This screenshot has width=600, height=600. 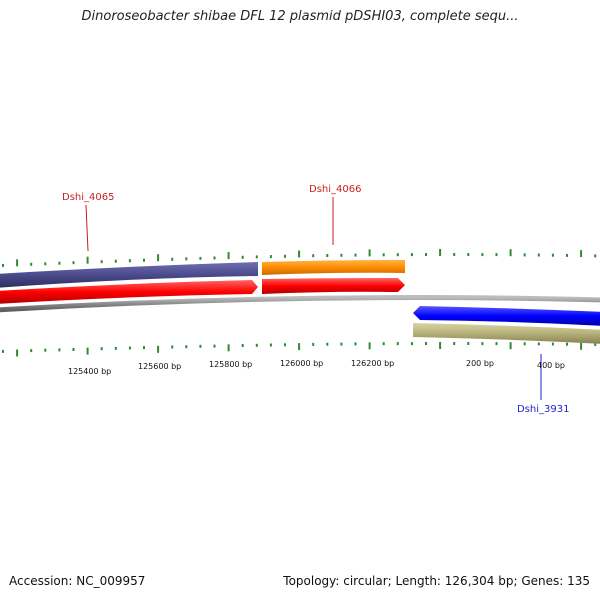 What do you see at coordinates (333, 267) in the screenshot?
I see `cog-track-middle` at bounding box center [333, 267].